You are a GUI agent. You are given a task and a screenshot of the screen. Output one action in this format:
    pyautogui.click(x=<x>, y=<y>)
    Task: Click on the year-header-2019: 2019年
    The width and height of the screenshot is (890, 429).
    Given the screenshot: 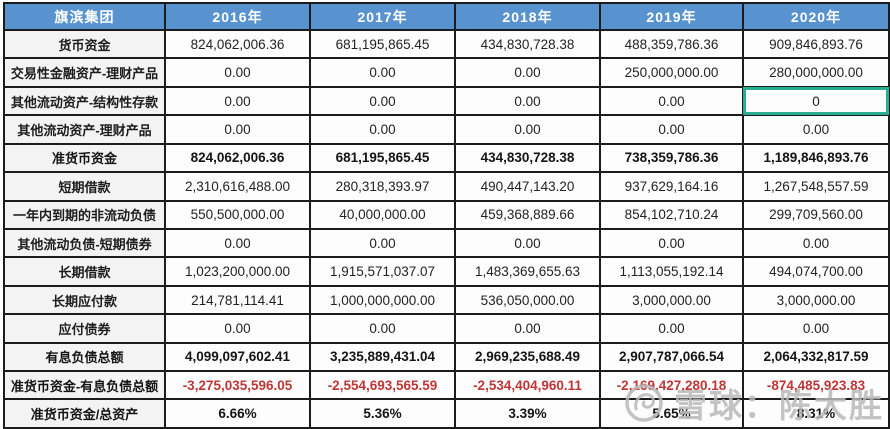 What is the action you would take?
    pyautogui.click(x=671, y=16)
    